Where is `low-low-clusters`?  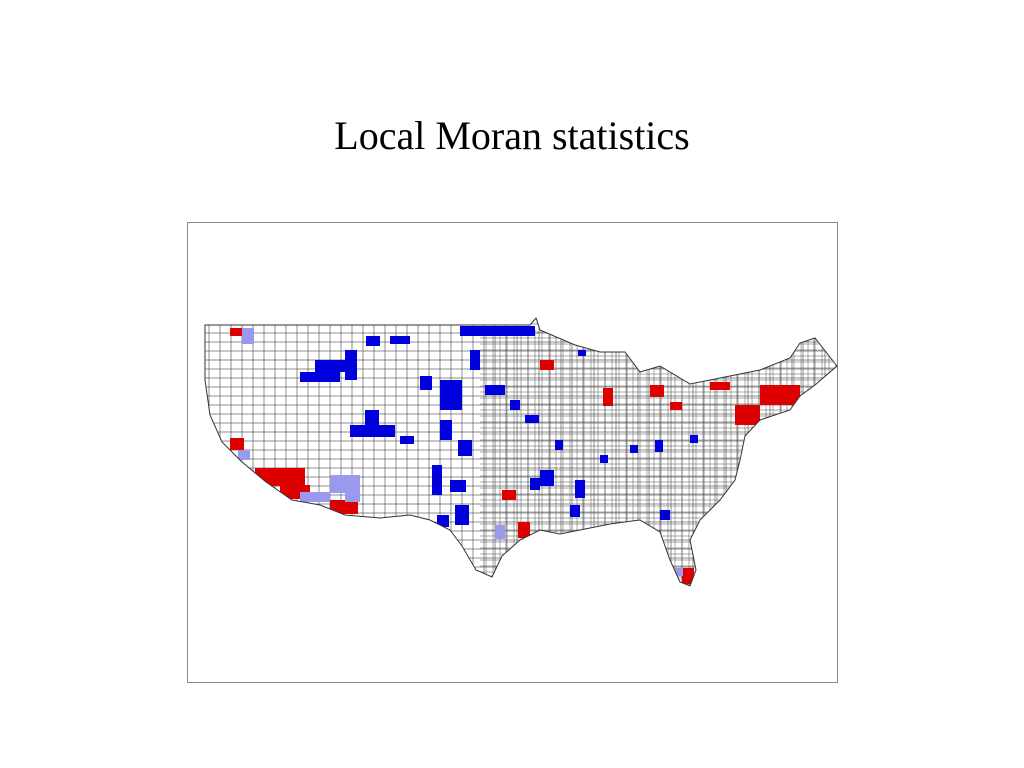 low-low-clusters is located at coordinates (499, 426).